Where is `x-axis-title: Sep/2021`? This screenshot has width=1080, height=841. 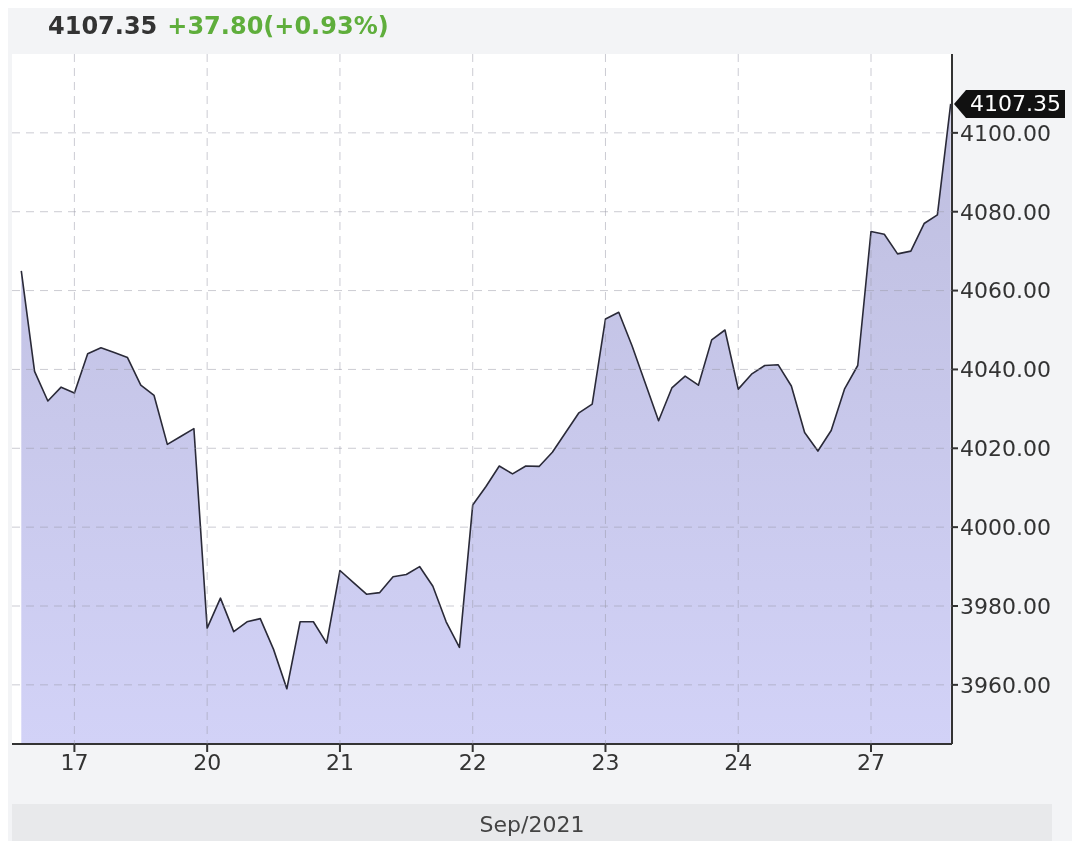 x-axis-title: Sep/2021 is located at coordinates (532, 822).